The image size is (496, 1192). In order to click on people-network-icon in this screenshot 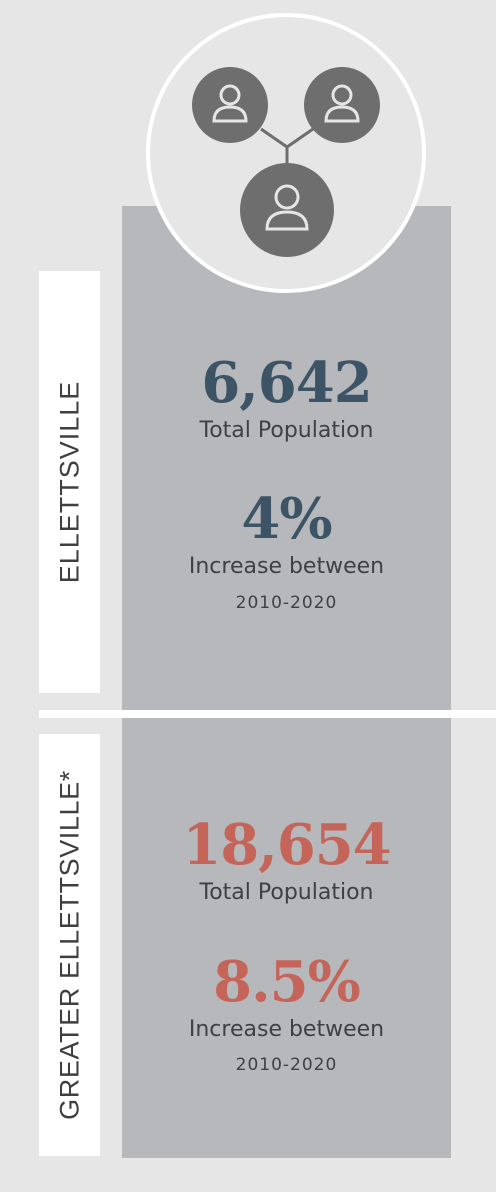, I will do `click(286, 162)`.